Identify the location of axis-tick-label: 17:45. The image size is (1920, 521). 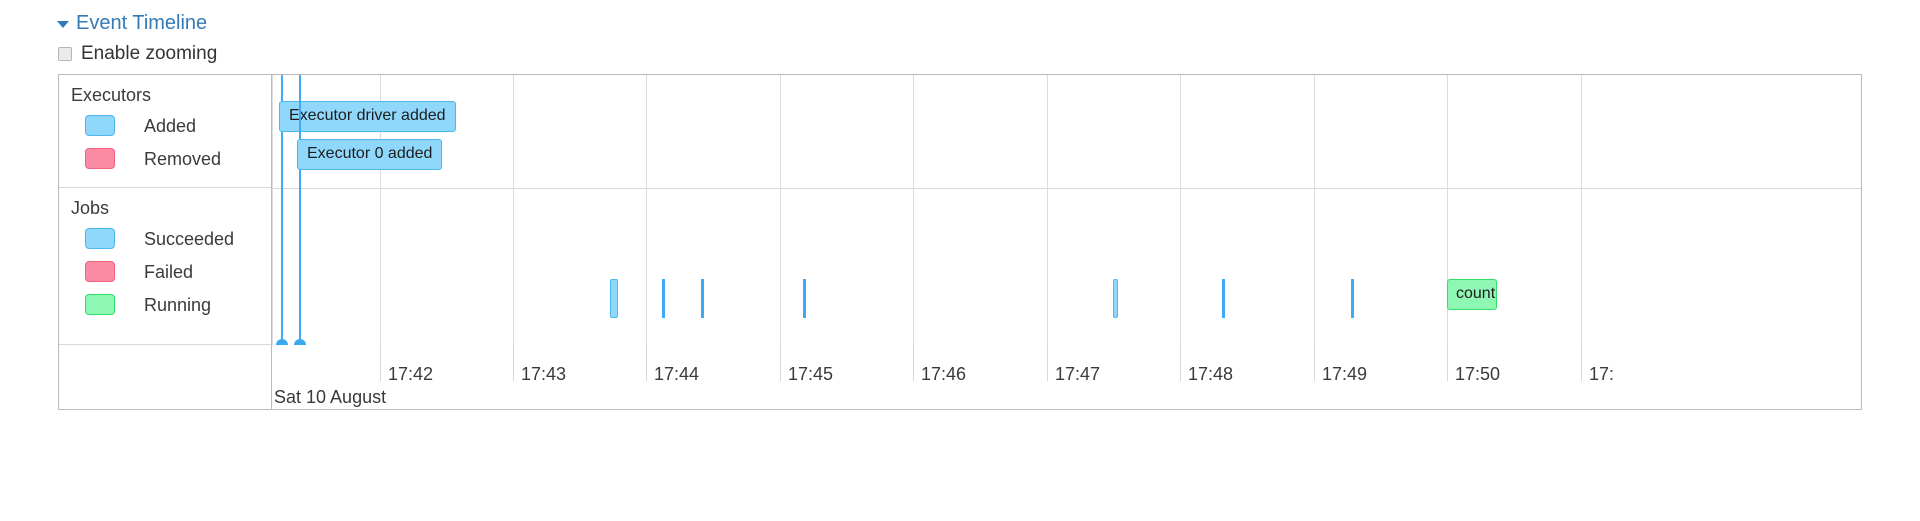
(811, 374).